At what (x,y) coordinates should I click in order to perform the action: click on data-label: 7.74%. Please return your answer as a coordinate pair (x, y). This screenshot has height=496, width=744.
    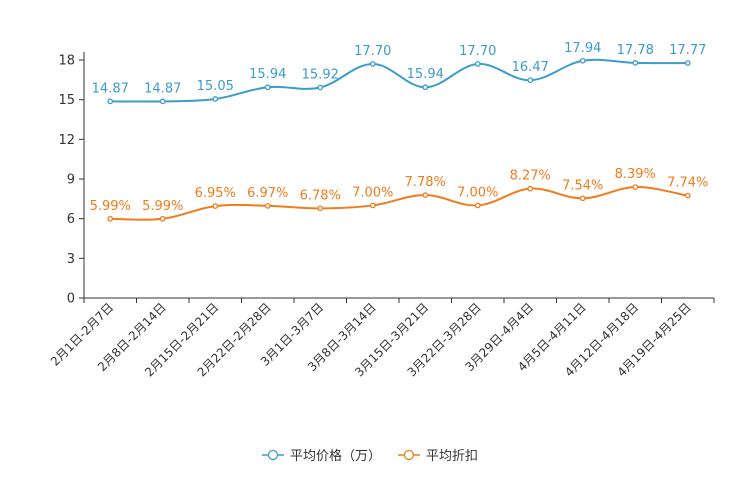
    Looking at the image, I should click on (687, 183).